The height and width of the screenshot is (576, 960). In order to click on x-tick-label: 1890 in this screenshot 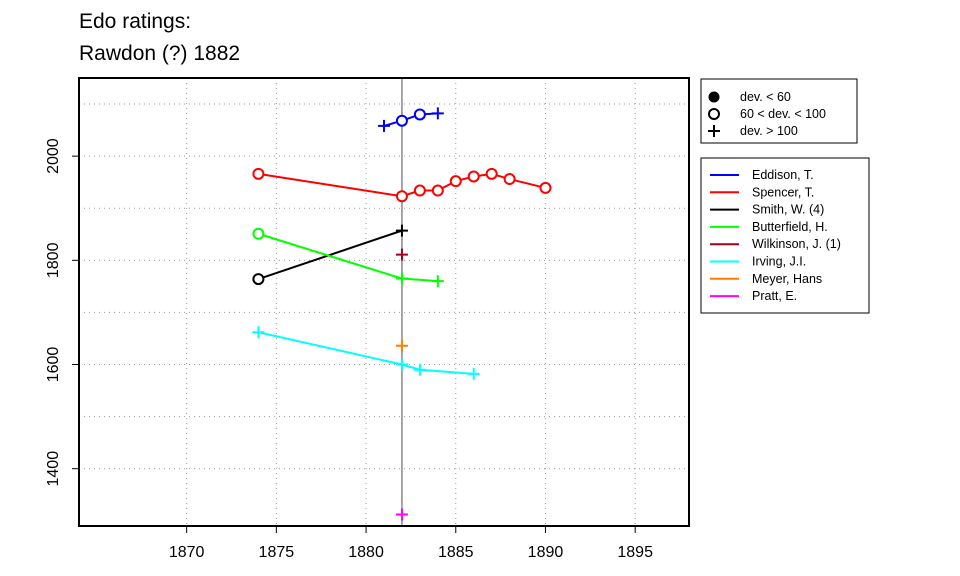, I will do `click(546, 552)`.